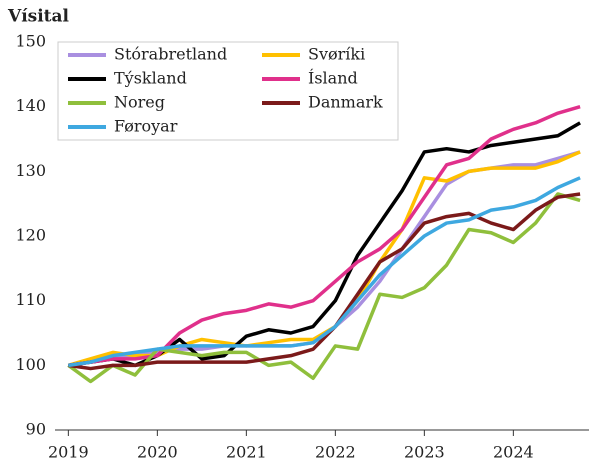 The image size is (589, 465). Describe the element at coordinates (30, 105) in the screenshot. I see `y-tick-label: 140` at that location.